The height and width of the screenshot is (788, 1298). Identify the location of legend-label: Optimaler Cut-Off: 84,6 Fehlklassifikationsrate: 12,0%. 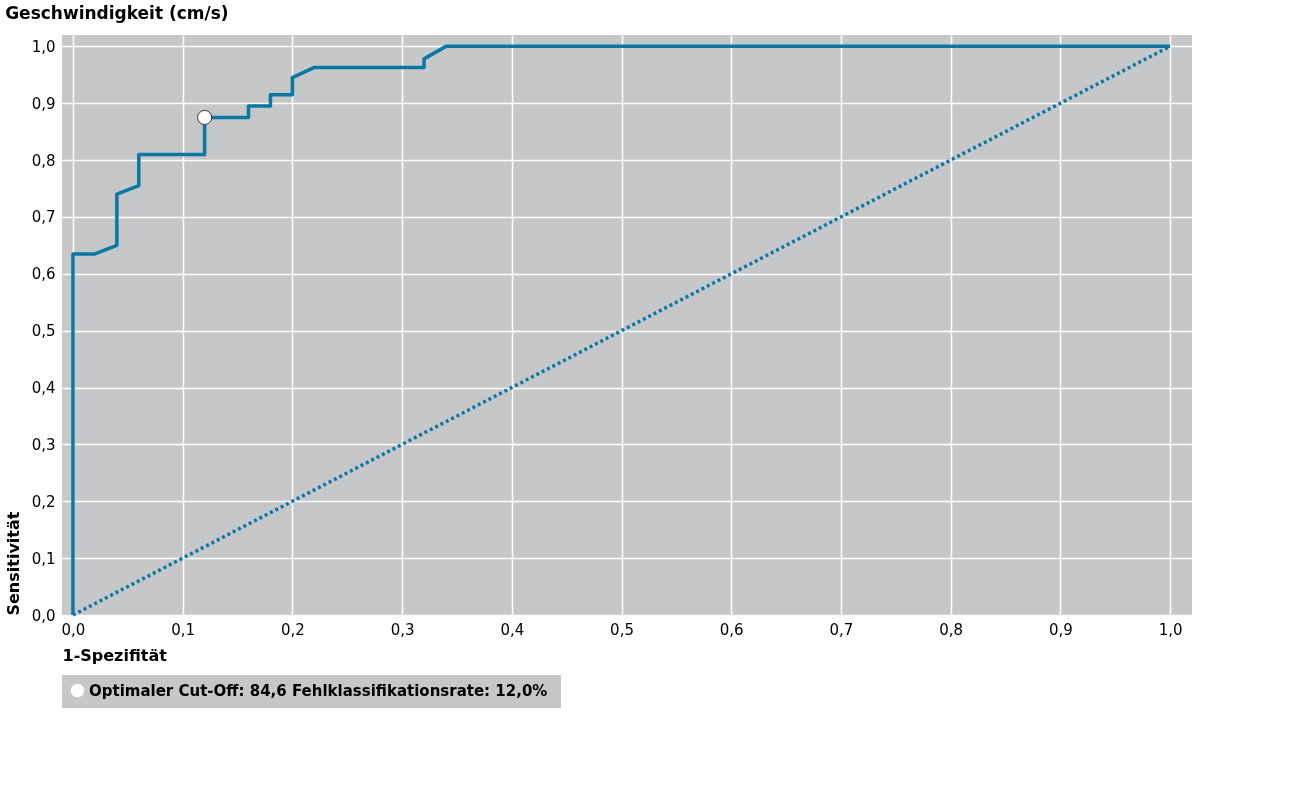
(318, 690).